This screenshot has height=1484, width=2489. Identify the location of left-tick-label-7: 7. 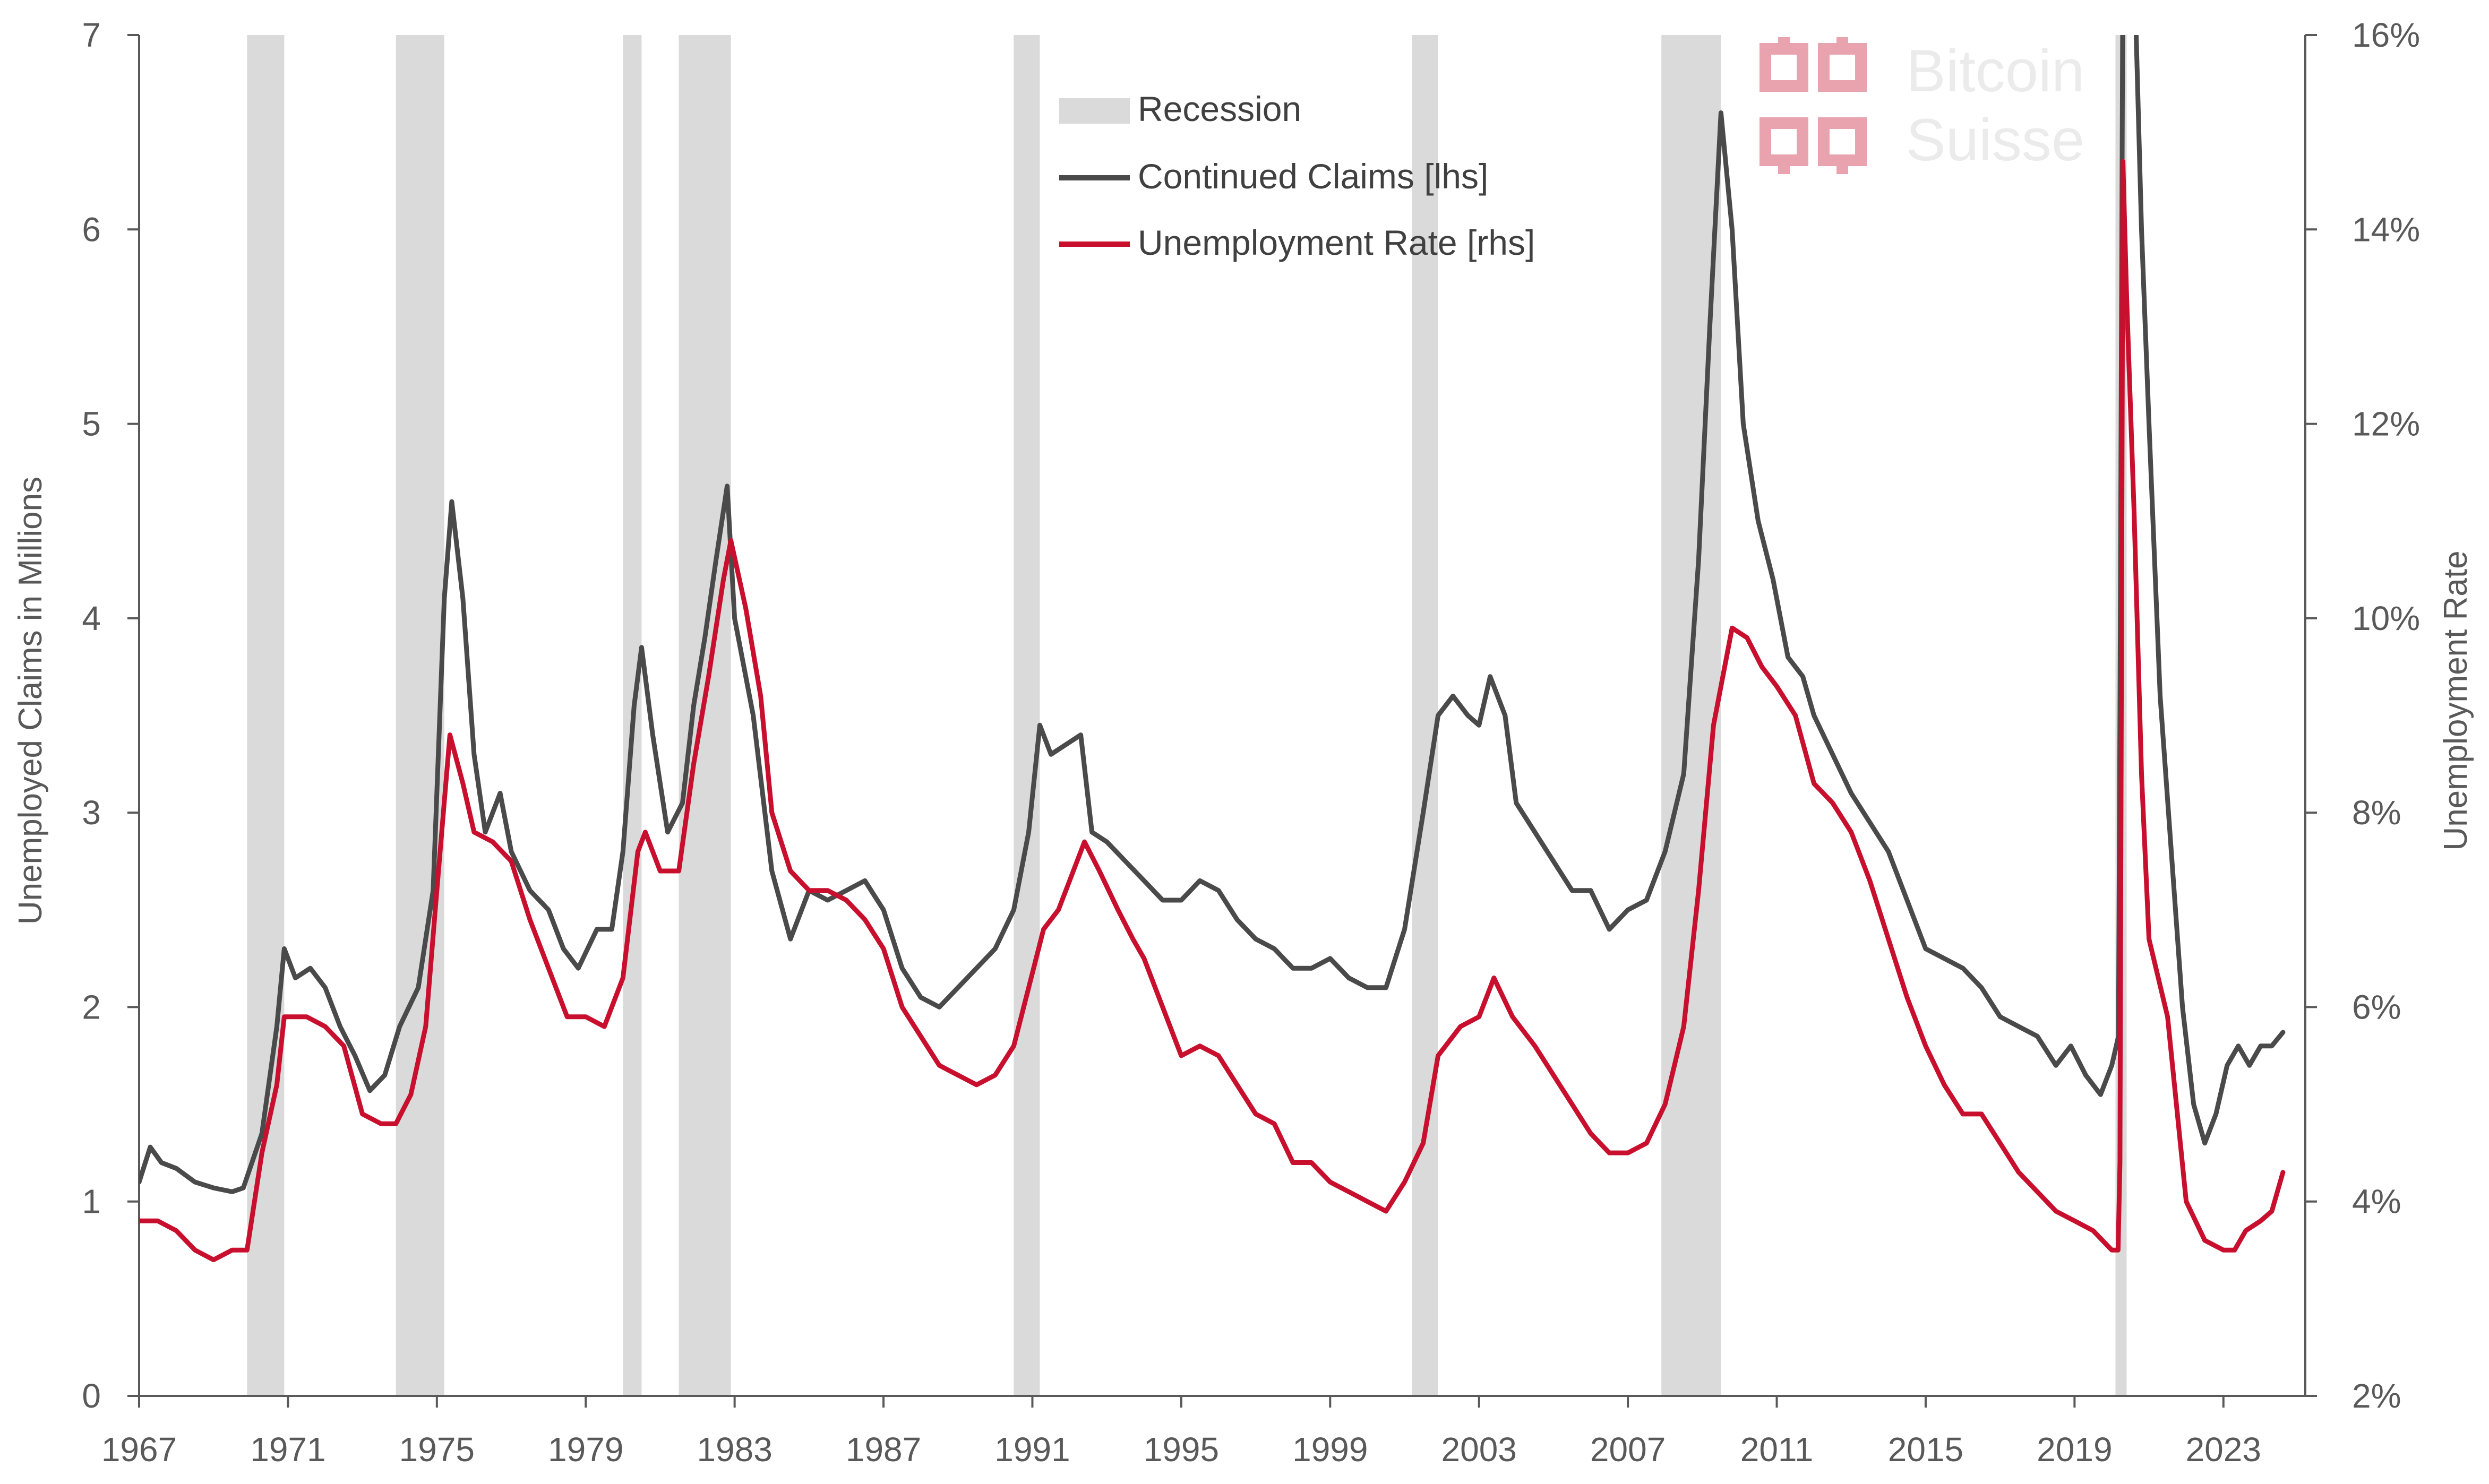
(92, 35).